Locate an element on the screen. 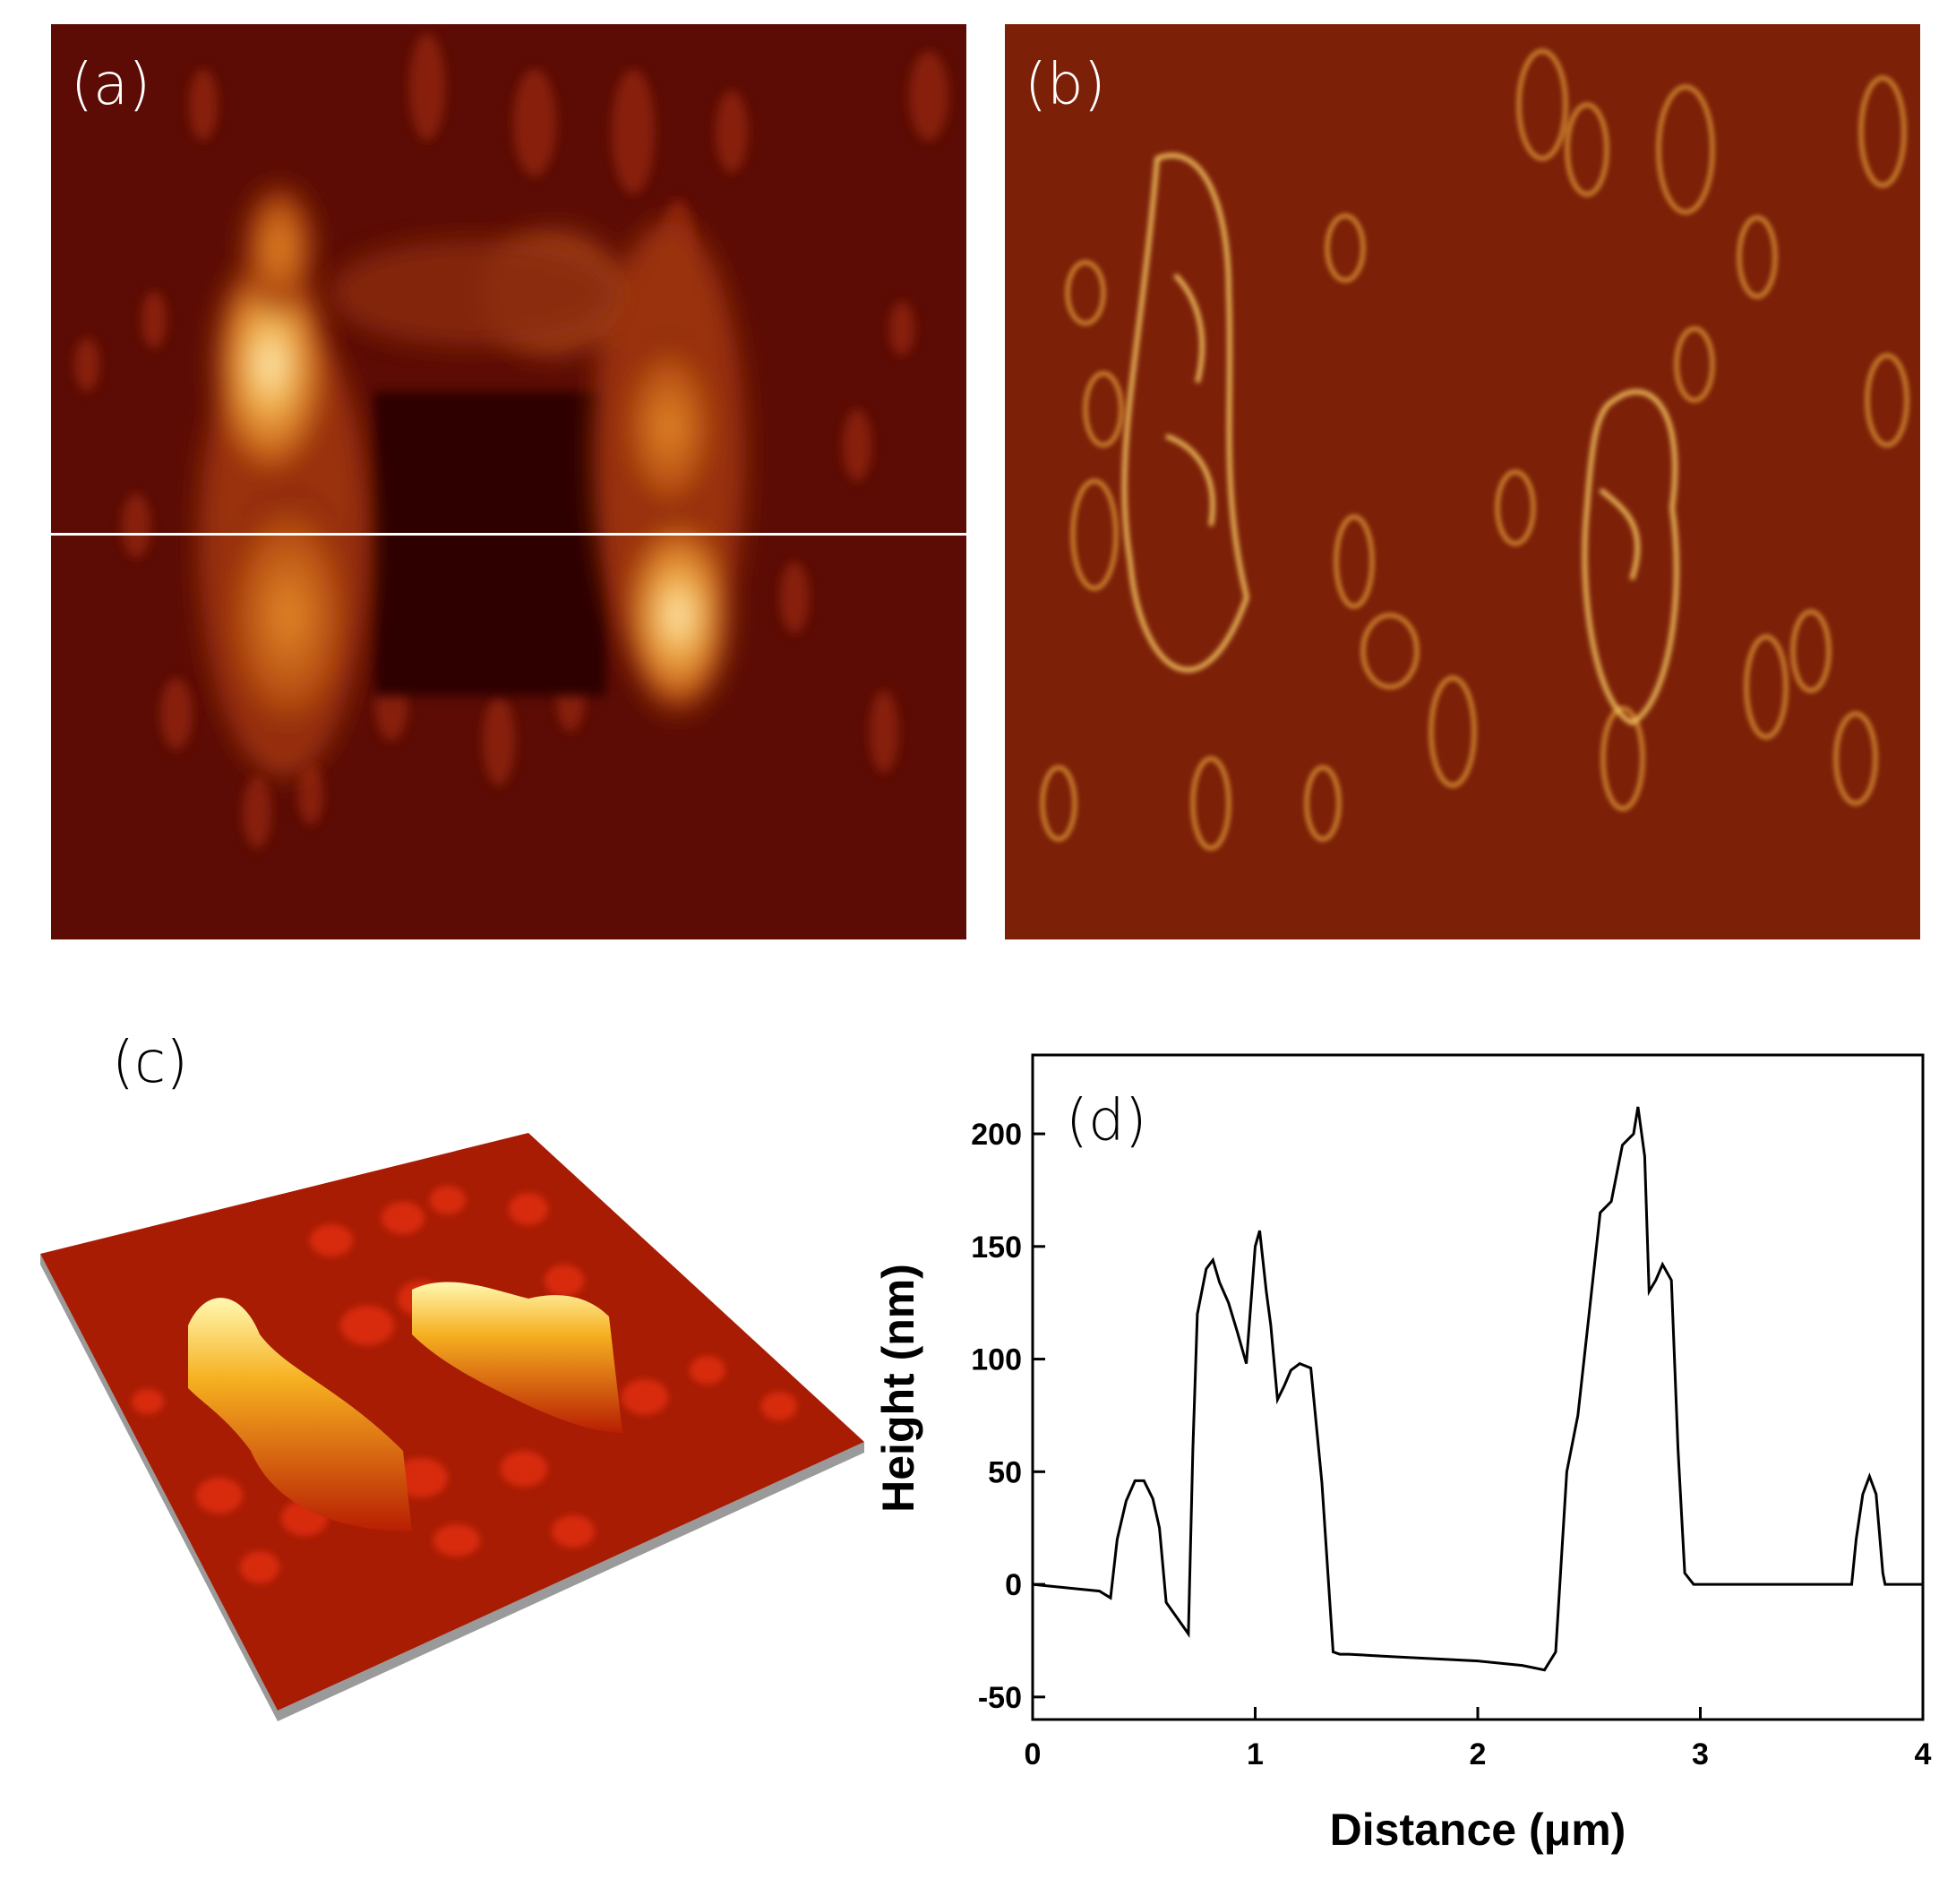  y-tick-label: 50 is located at coordinates (1005, 1472).